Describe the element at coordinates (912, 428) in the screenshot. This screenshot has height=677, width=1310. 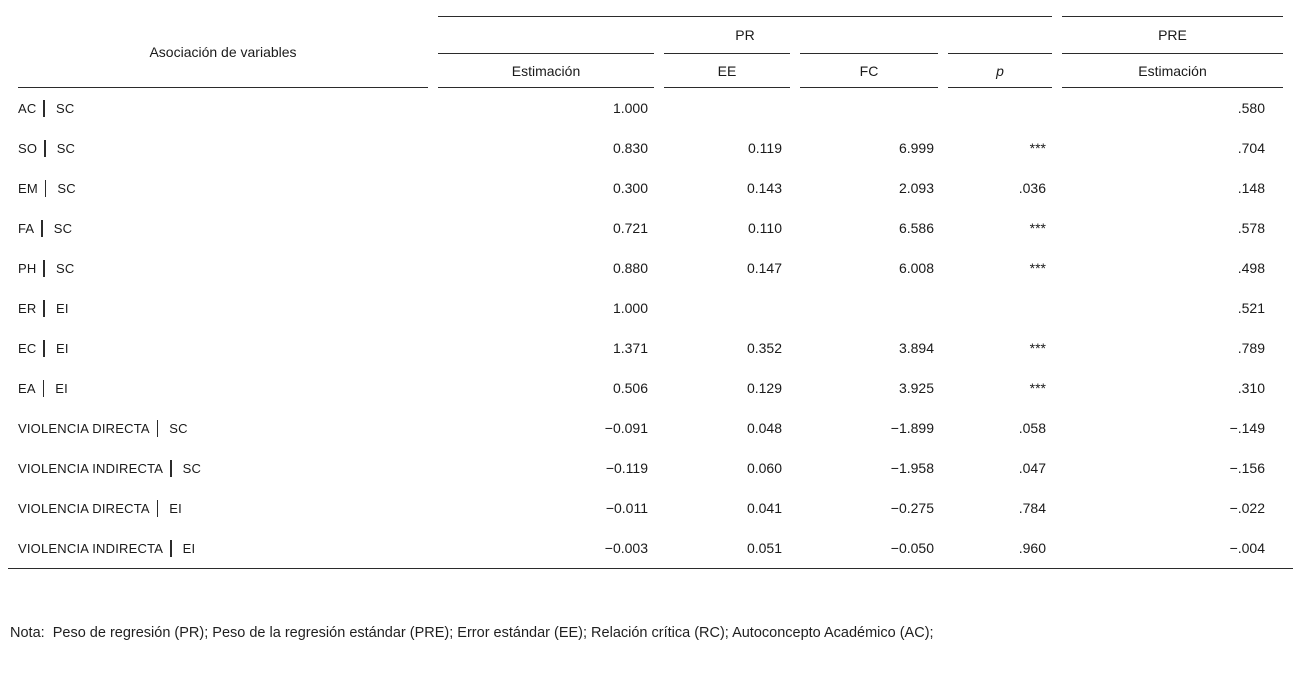
I see `cell-fc: −1.899` at that location.